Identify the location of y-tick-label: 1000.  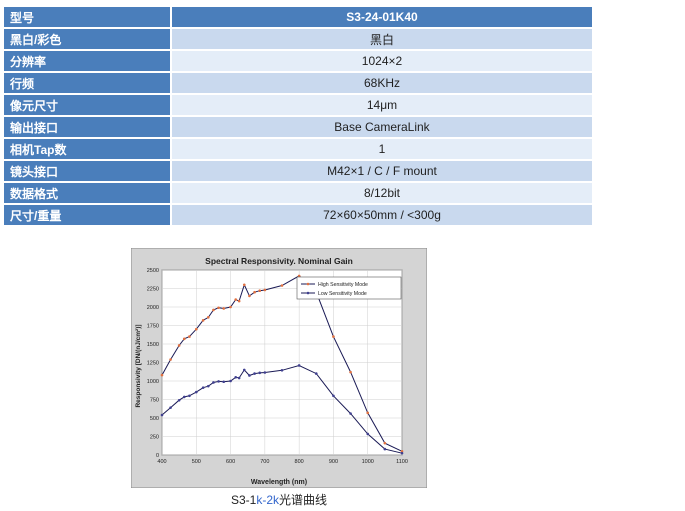
(153, 382).